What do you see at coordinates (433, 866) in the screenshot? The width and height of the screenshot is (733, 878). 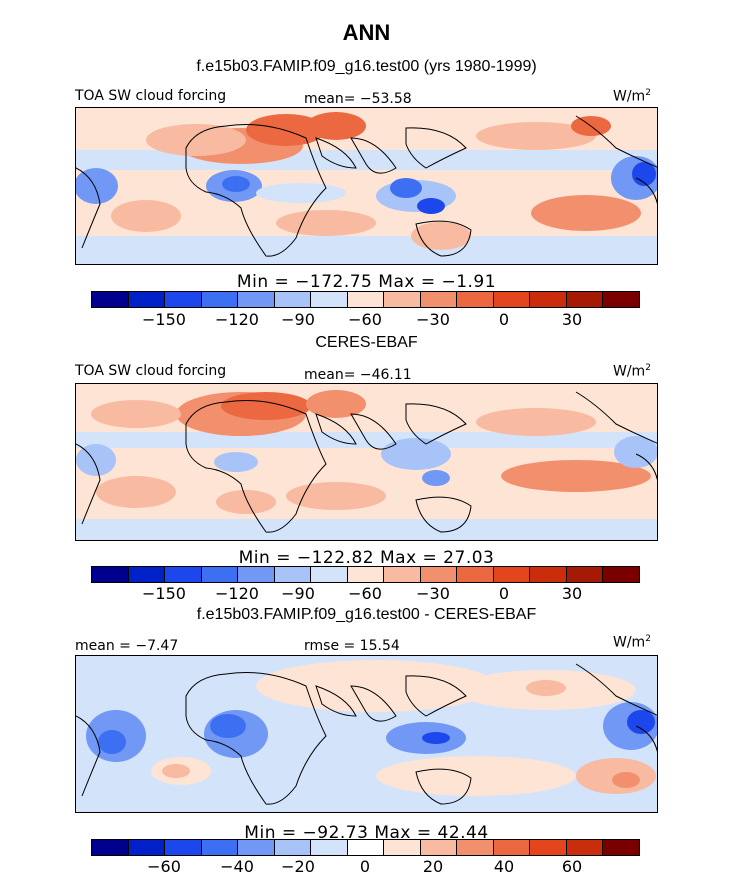 I see `panel-3-tick: 20` at bounding box center [433, 866].